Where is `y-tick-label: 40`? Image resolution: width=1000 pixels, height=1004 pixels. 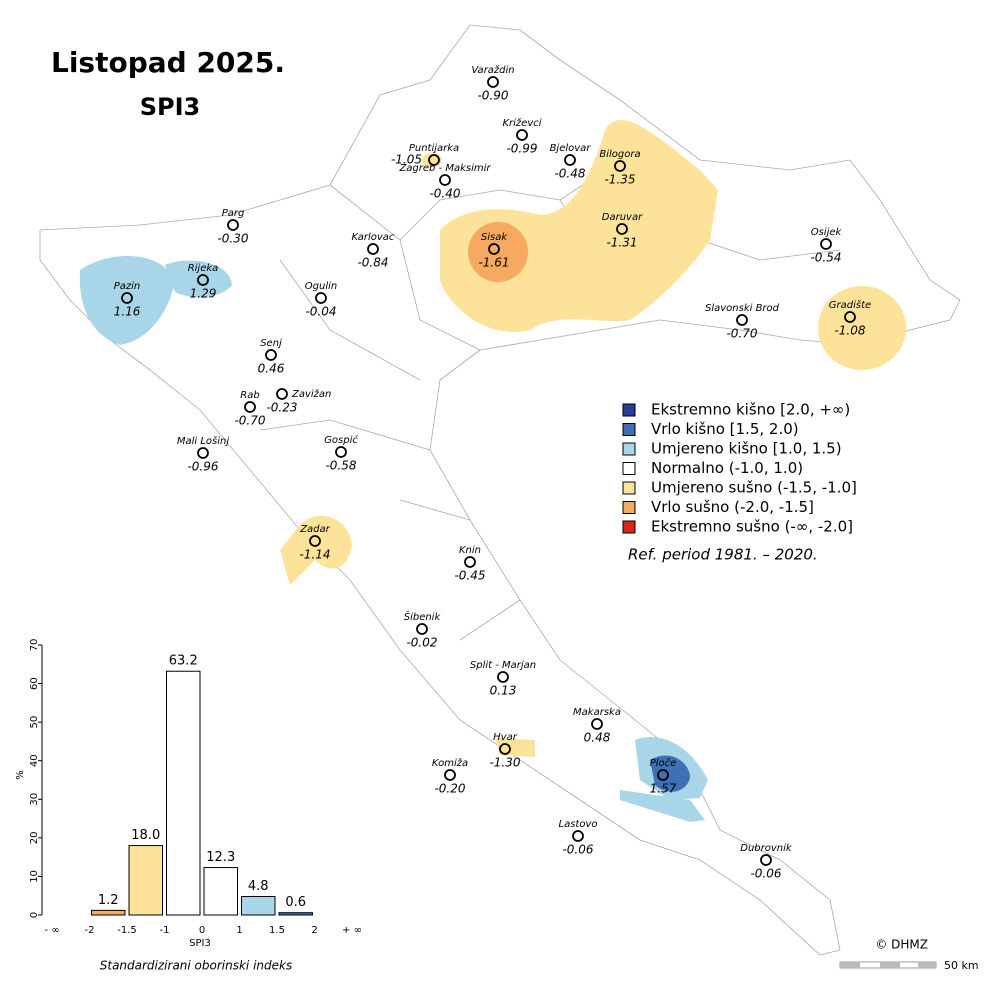
y-tick-label: 40 is located at coordinates (34, 760).